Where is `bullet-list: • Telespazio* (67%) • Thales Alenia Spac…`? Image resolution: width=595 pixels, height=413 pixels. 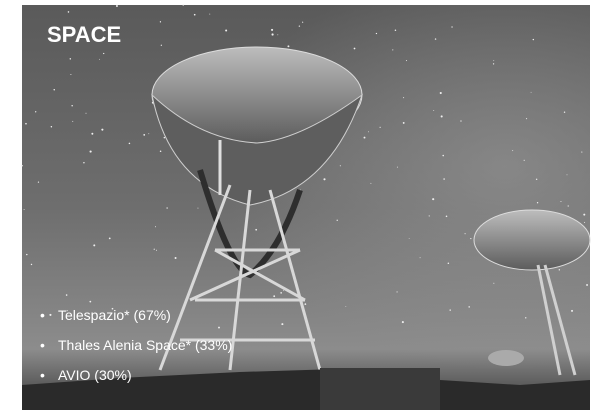 bullet-list: • Telespazio* (67%) • Thales Alenia Spac… is located at coordinates (136, 345).